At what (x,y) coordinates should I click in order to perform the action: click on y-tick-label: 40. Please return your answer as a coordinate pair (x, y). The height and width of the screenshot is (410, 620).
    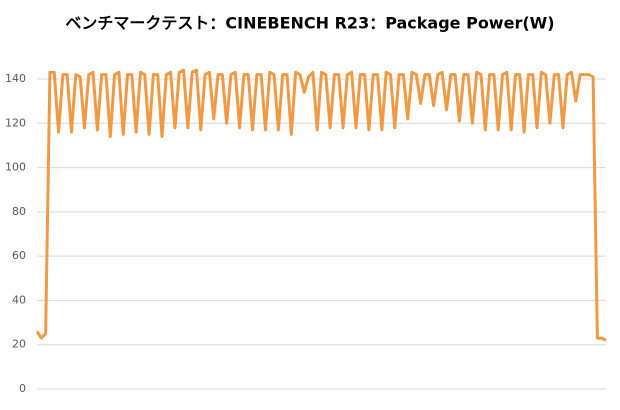
    Looking at the image, I should click on (19, 299).